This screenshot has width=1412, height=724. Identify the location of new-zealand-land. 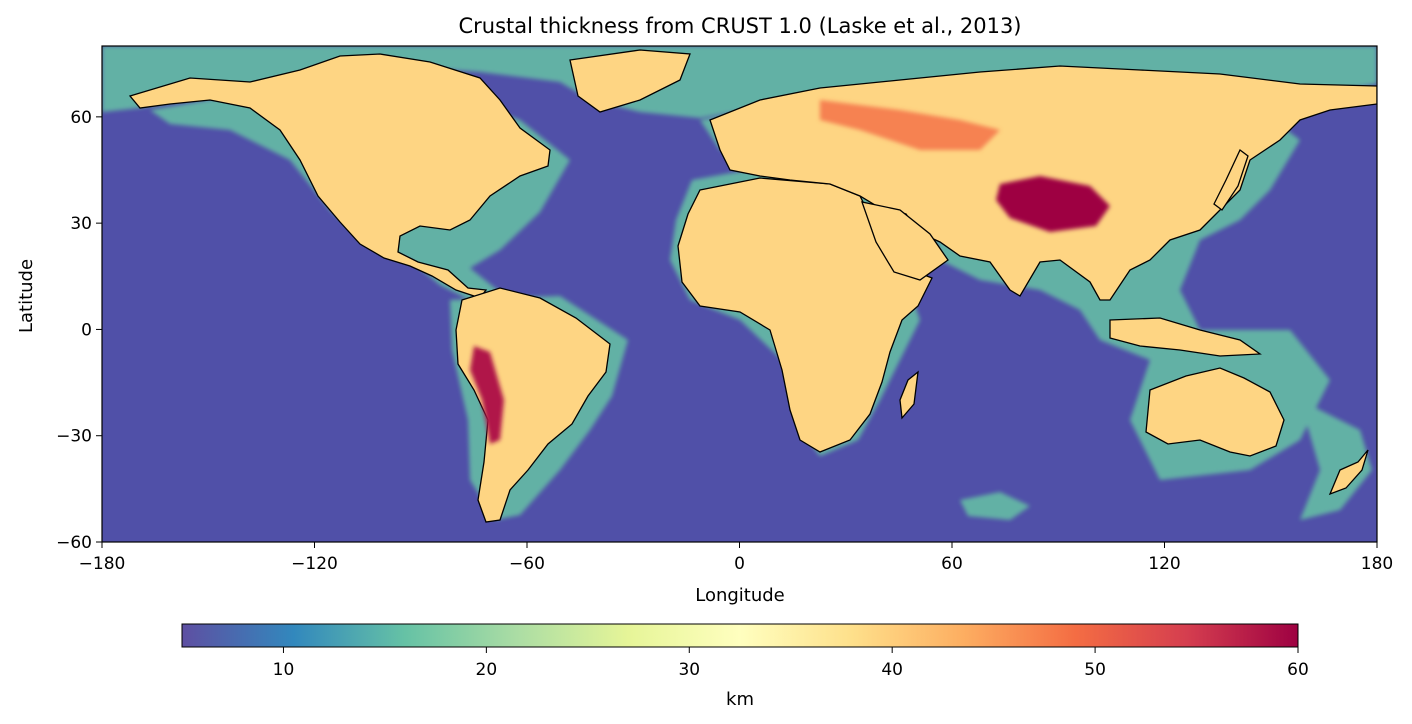
(1348, 472).